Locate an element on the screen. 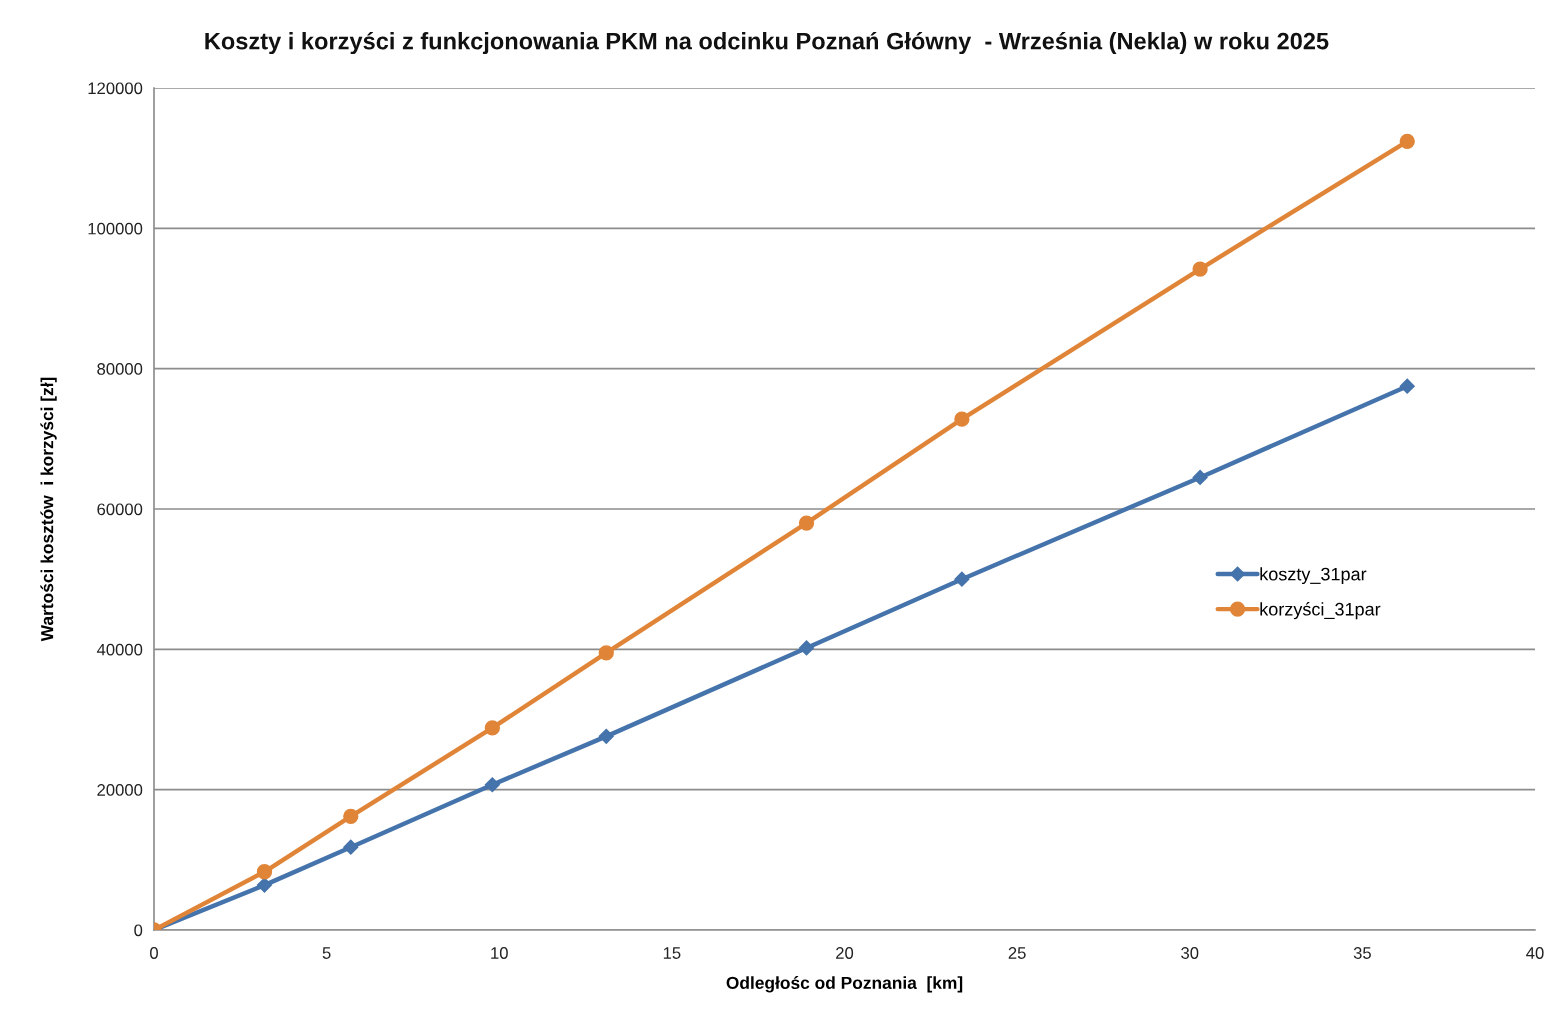  x-tick-label: 25 is located at coordinates (1017, 953).